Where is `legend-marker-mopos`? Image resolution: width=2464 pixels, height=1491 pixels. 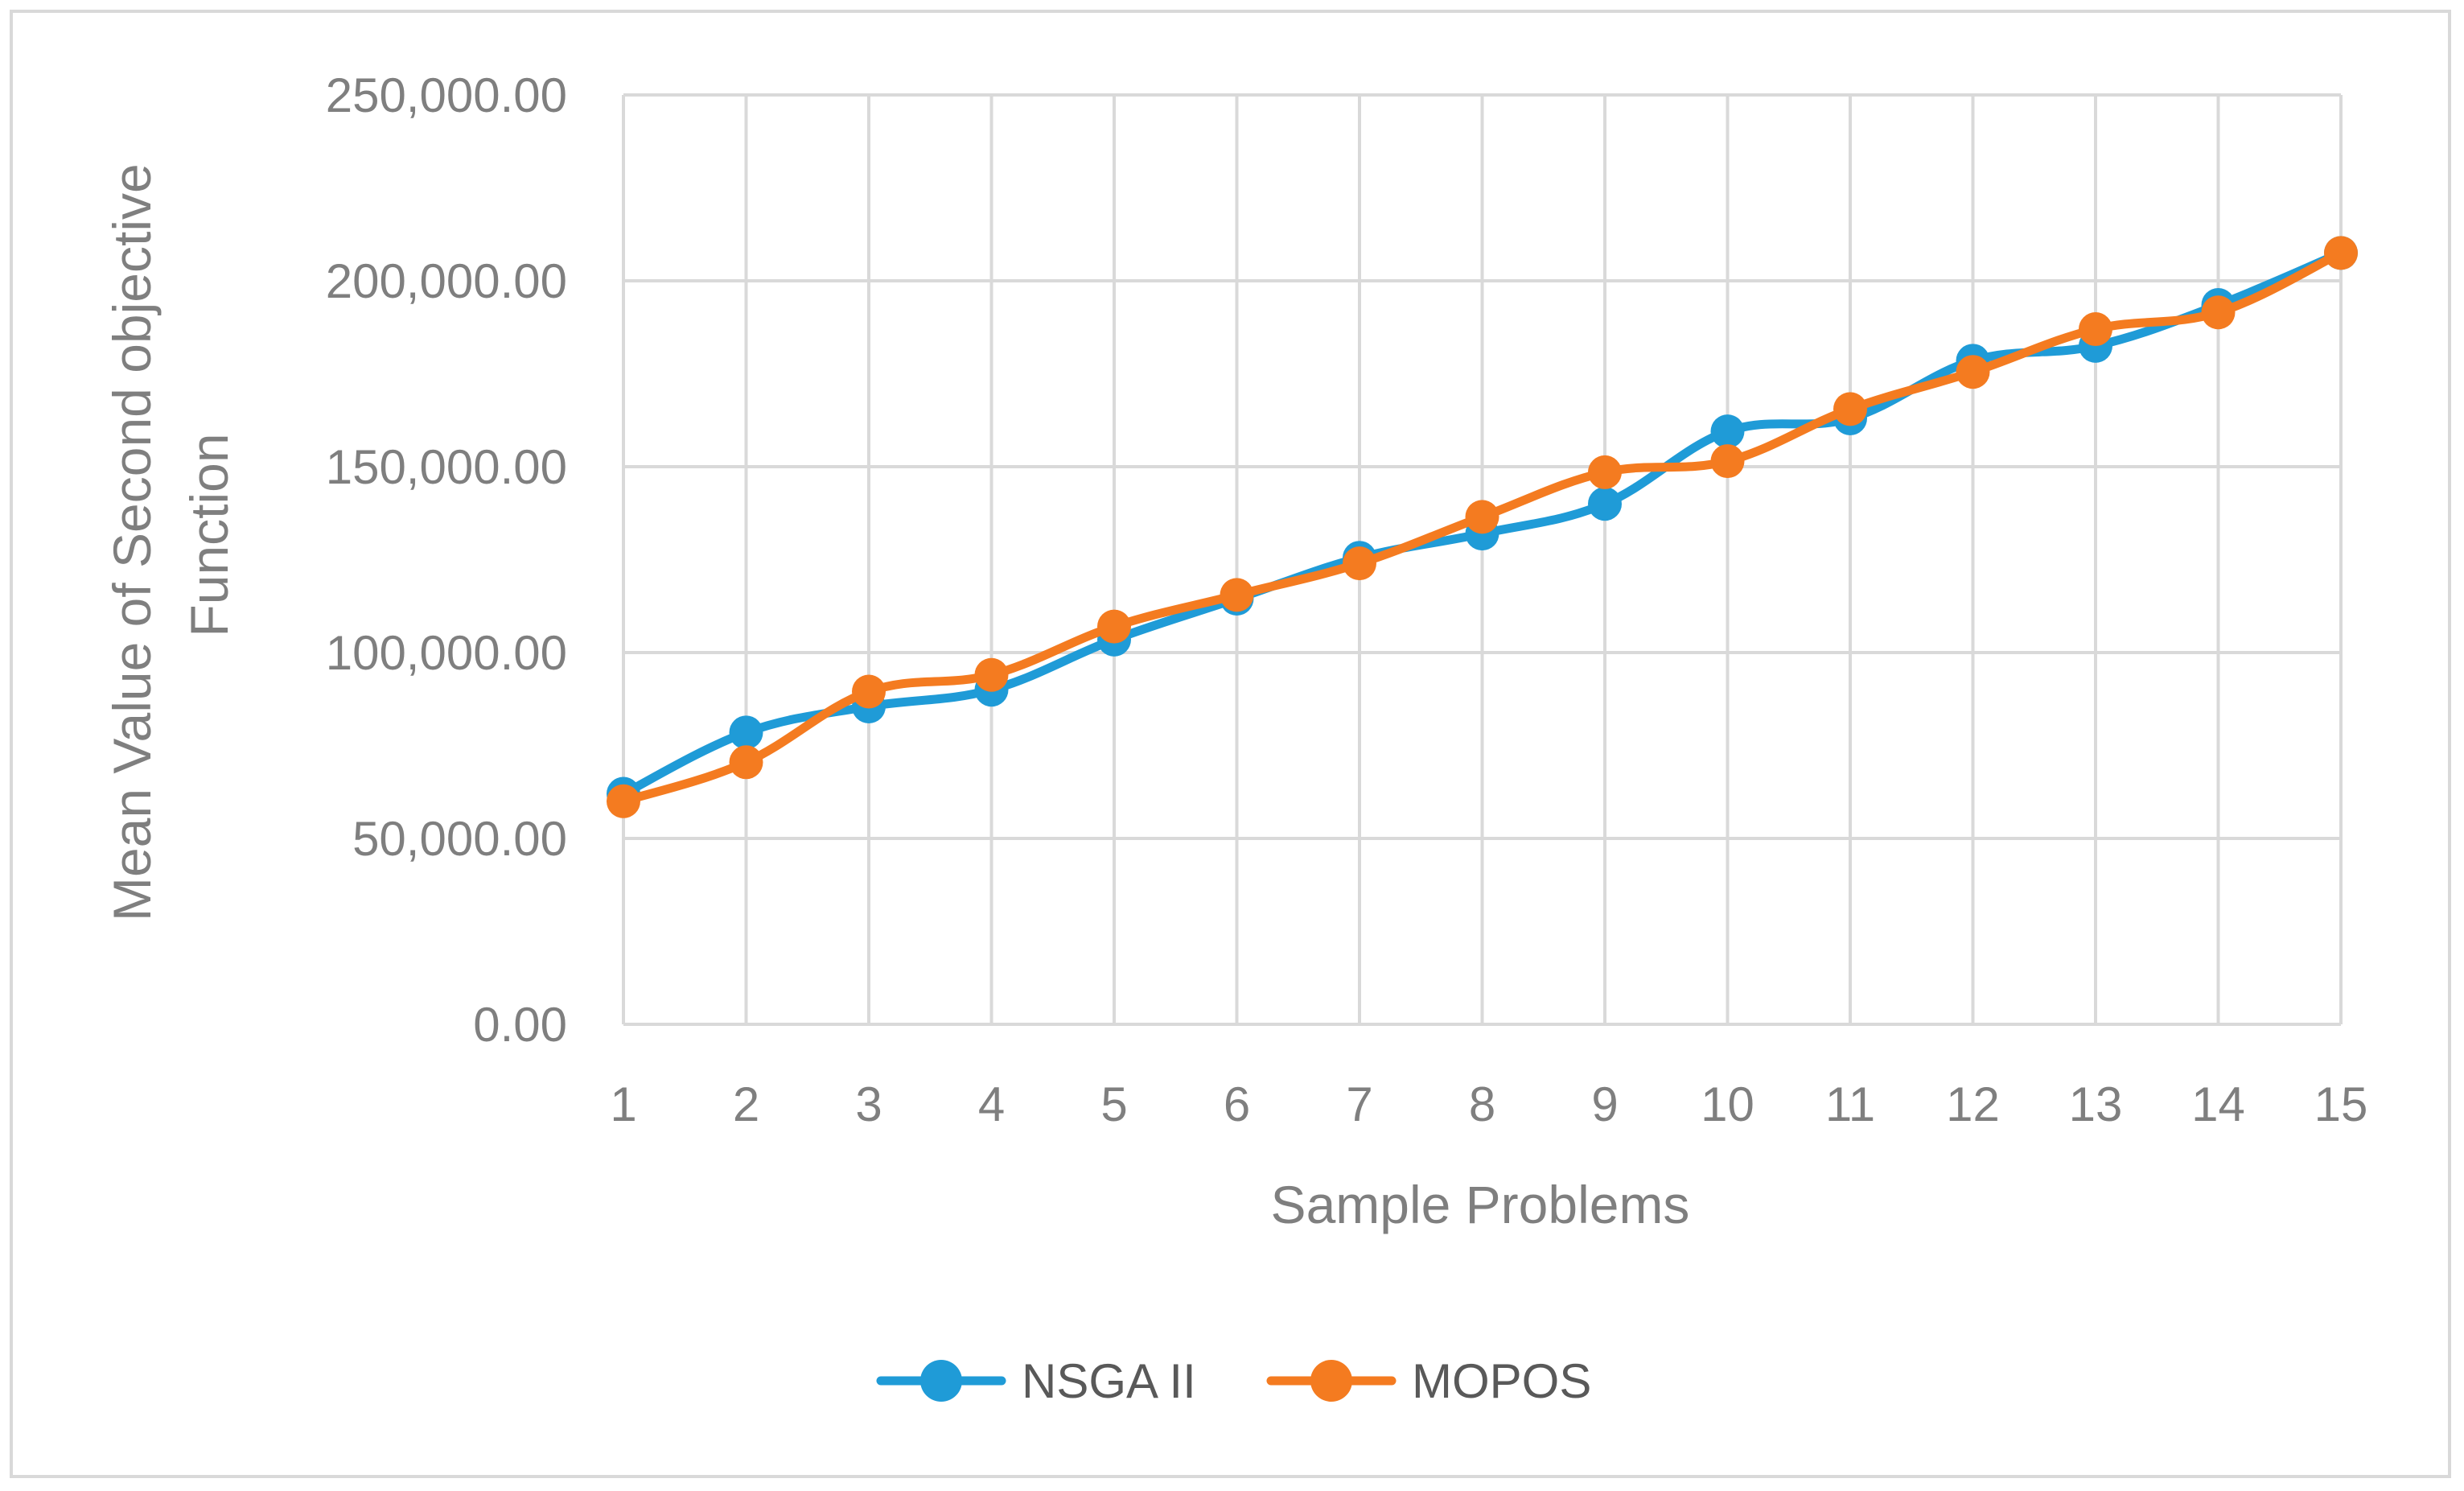 legend-marker-mopos is located at coordinates (1331, 1381).